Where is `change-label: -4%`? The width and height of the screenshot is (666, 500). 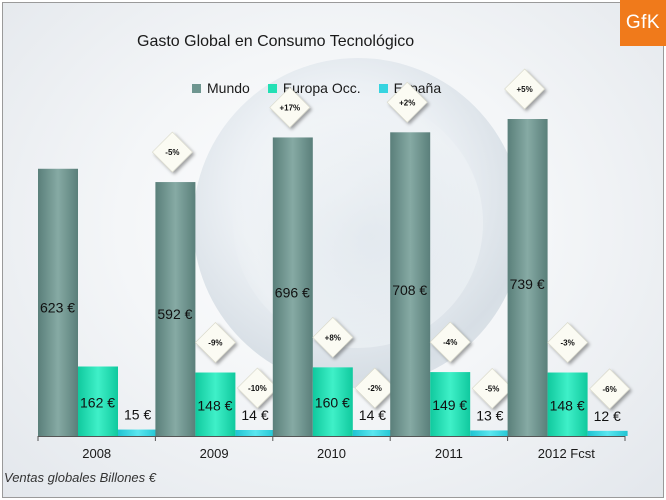 change-label: -4% is located at coordinates (450, 342).